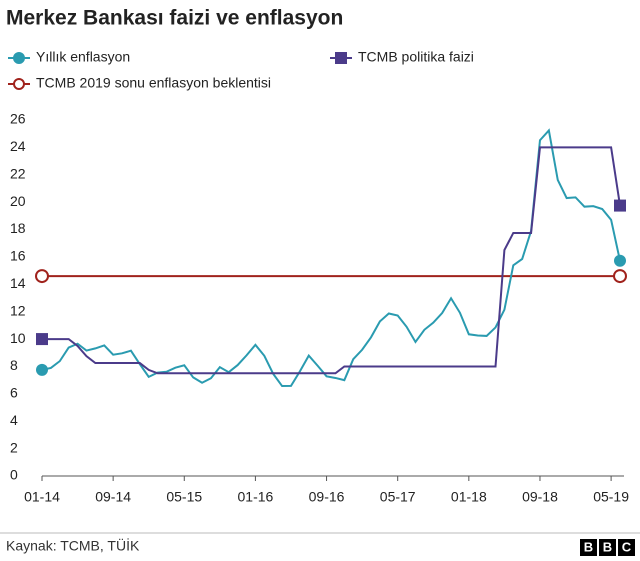  What do you see at coordinates (14, 393) in the screenshot?
I see `y-tick-label: 6` at bounding box center [14, 393].